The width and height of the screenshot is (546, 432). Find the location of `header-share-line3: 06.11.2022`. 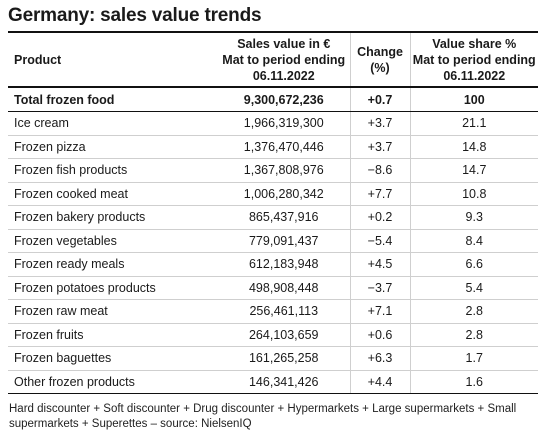

header-share-line3: 06.11.2022 is located at coordinates (474, 75).